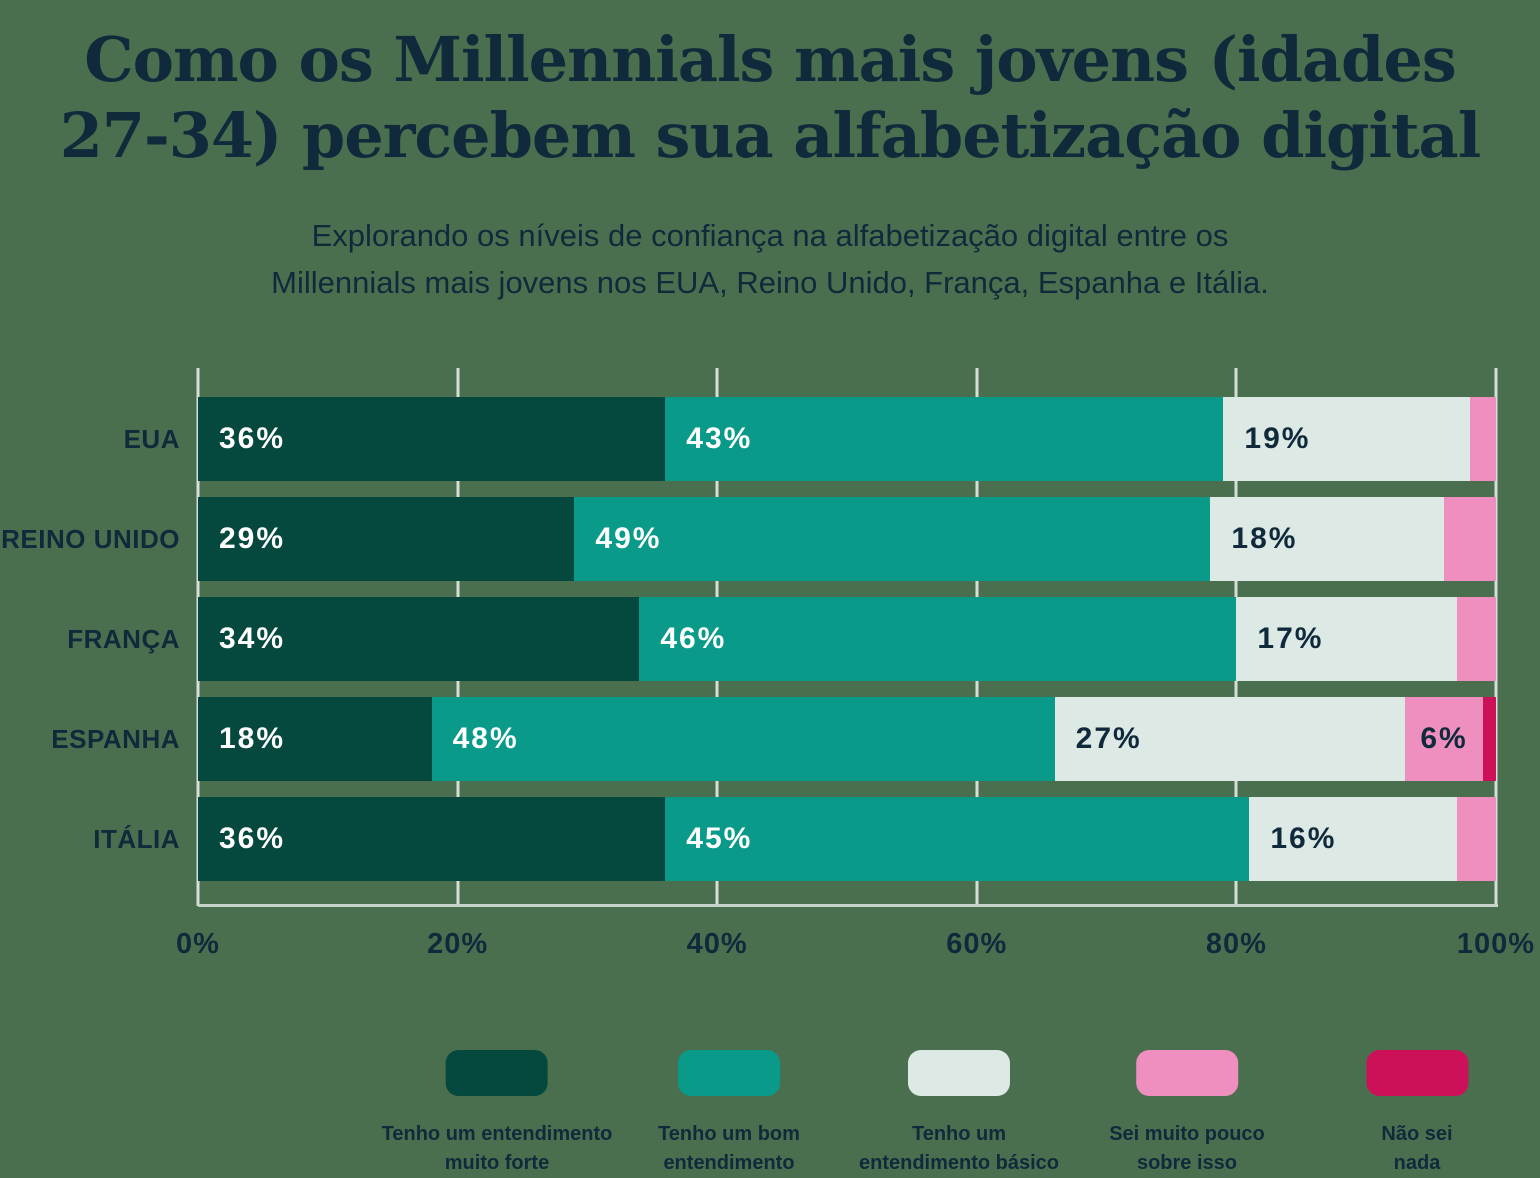 This screenshot has width=1540, height=1178. I want to click on bar-segment-italia-2: 16%, so click(1353, 839).